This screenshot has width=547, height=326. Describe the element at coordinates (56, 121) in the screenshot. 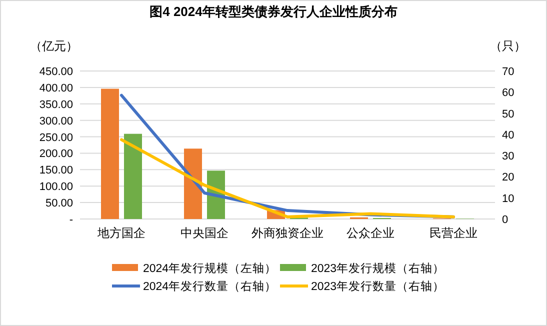

I see `y-tick-label: 300.00` at that location.